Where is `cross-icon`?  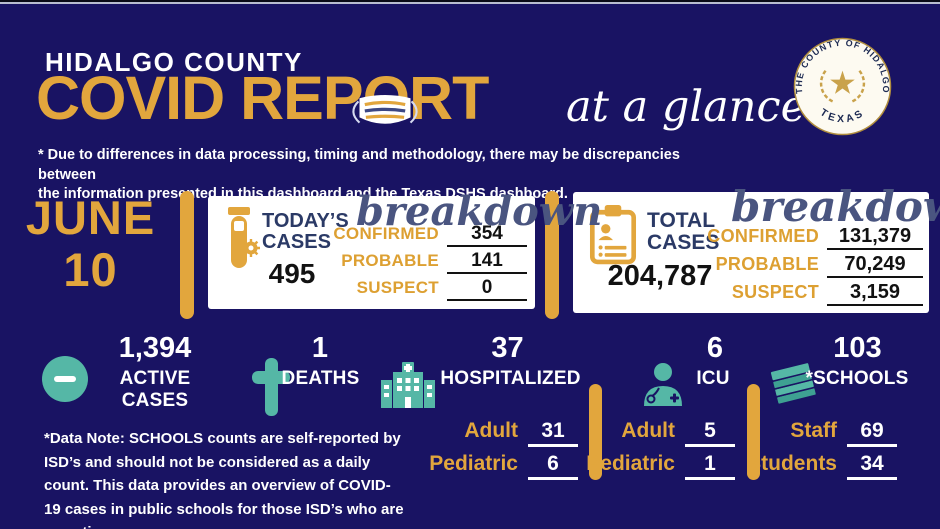 cross-icon is located at coordinates (271, 387).